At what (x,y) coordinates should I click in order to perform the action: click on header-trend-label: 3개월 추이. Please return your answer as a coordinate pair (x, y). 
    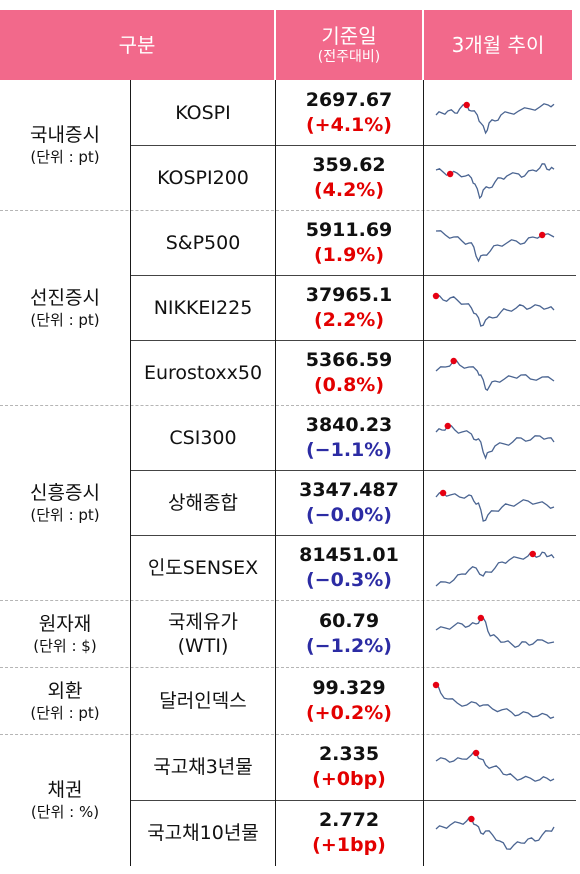
    Looking at the image, I should click on (498, 45).